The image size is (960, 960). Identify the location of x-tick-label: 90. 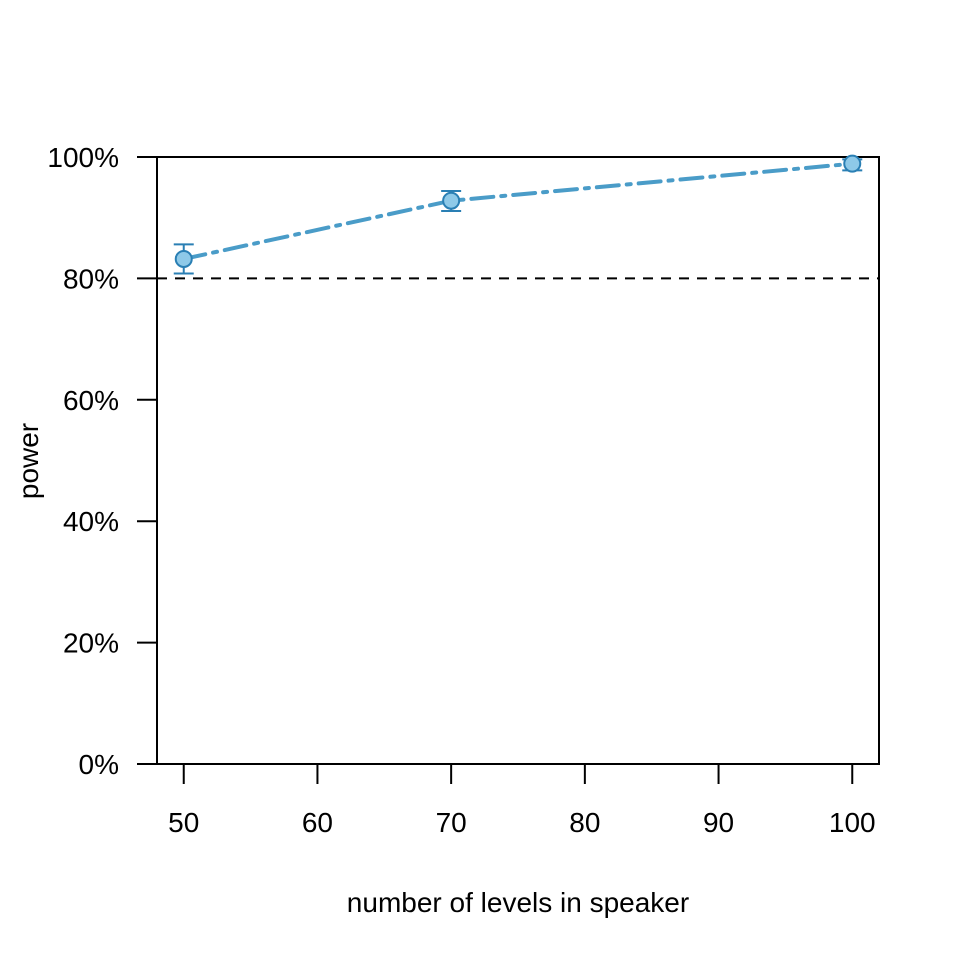
(718, 822).